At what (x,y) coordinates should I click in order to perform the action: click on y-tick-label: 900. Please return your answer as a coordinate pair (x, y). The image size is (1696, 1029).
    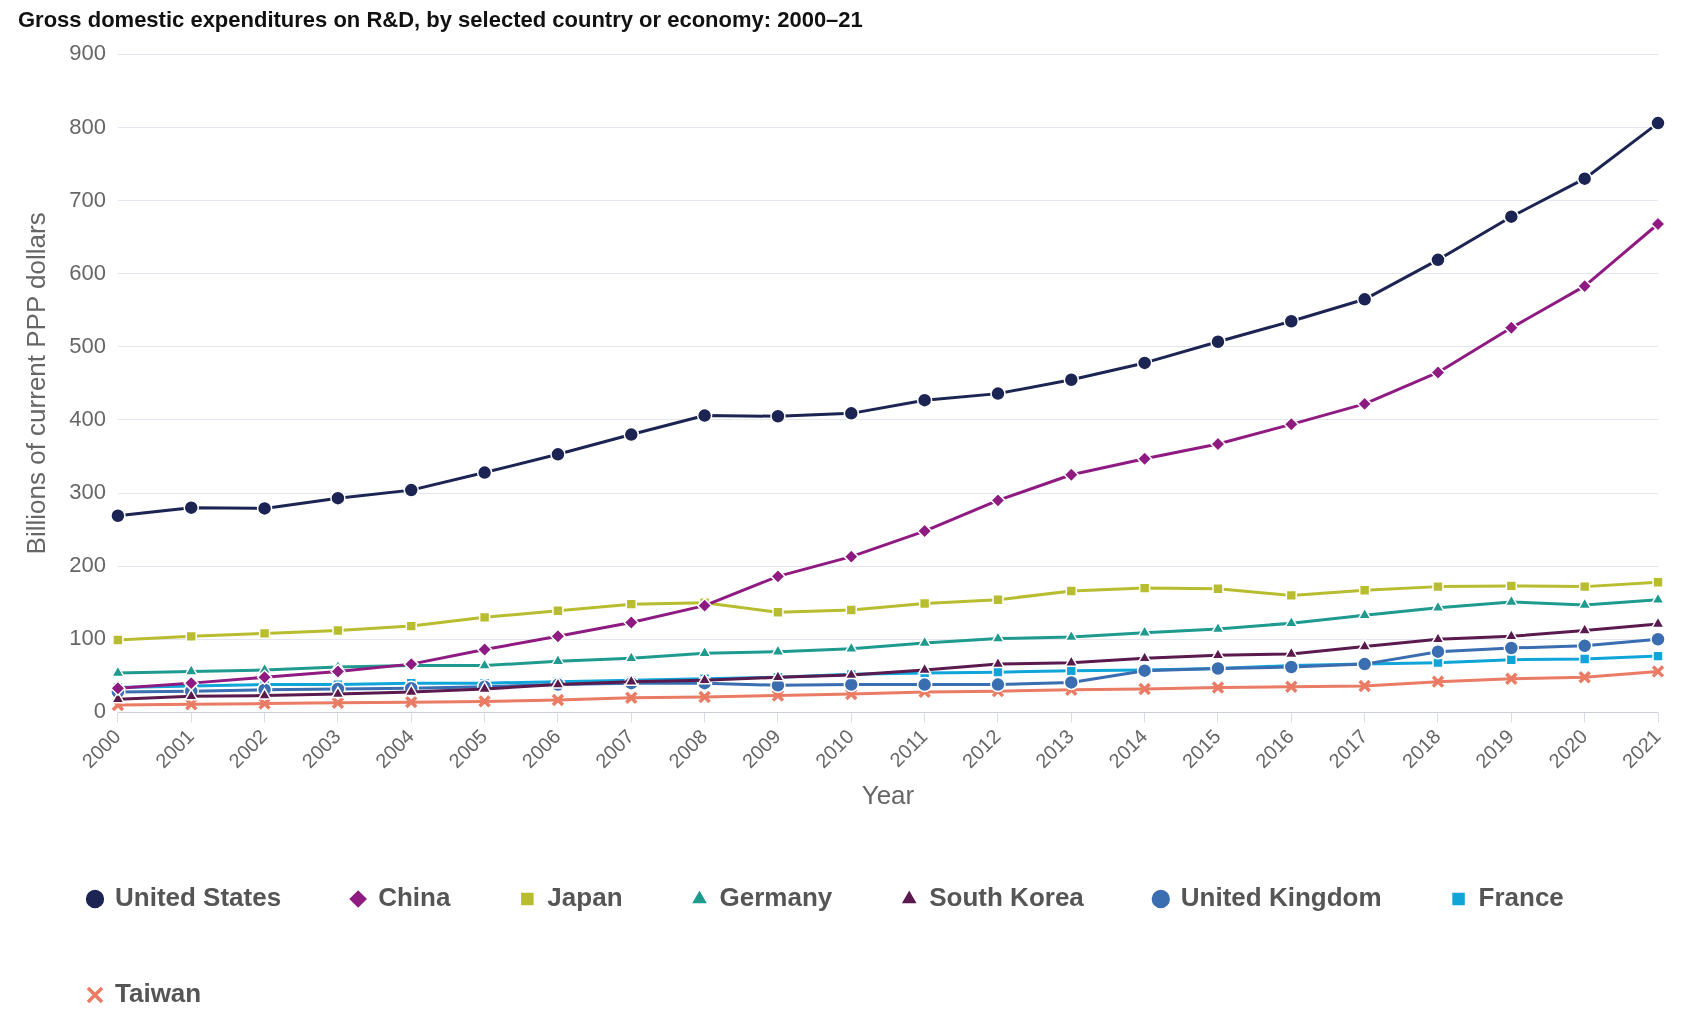
    Looking at the image, I should click on (87, 53).